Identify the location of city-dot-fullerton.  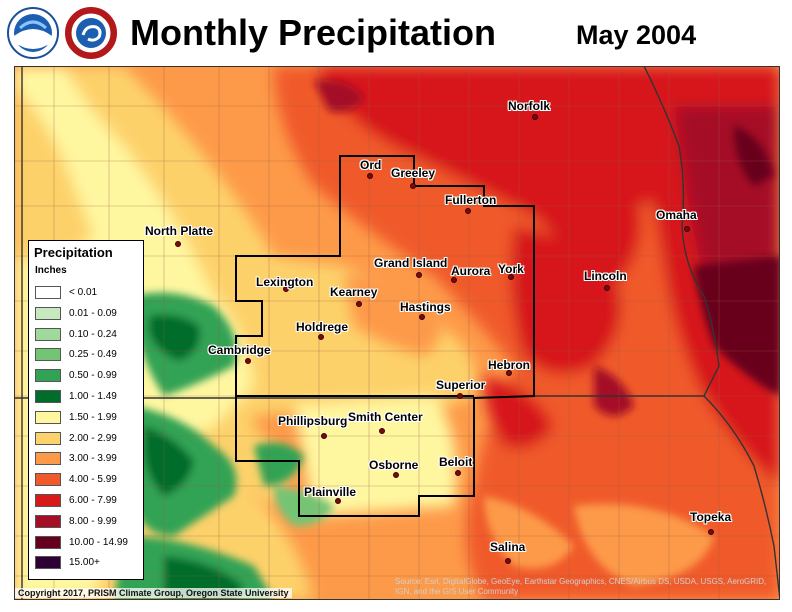
(468, 211).